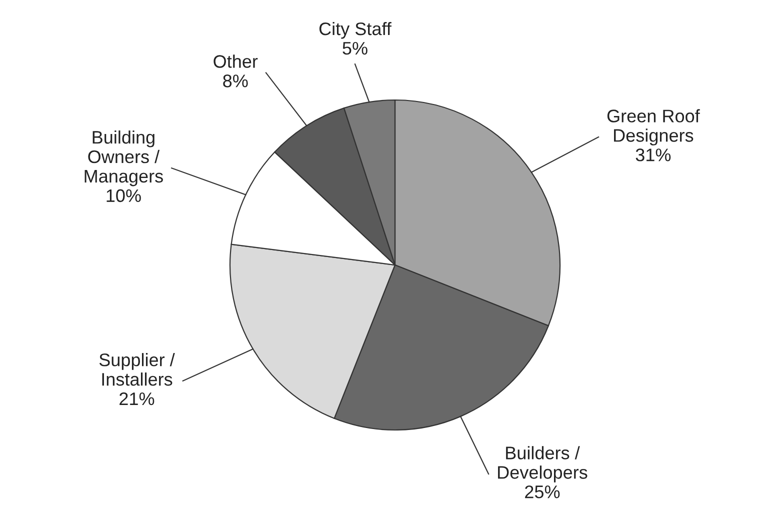 The width and height of the screenshot is (766, 512). What do you see at coordinates (653, 127) in the screenshot?
I see `slice-label: Green Roof Designers` at bounding box center [653, 127].